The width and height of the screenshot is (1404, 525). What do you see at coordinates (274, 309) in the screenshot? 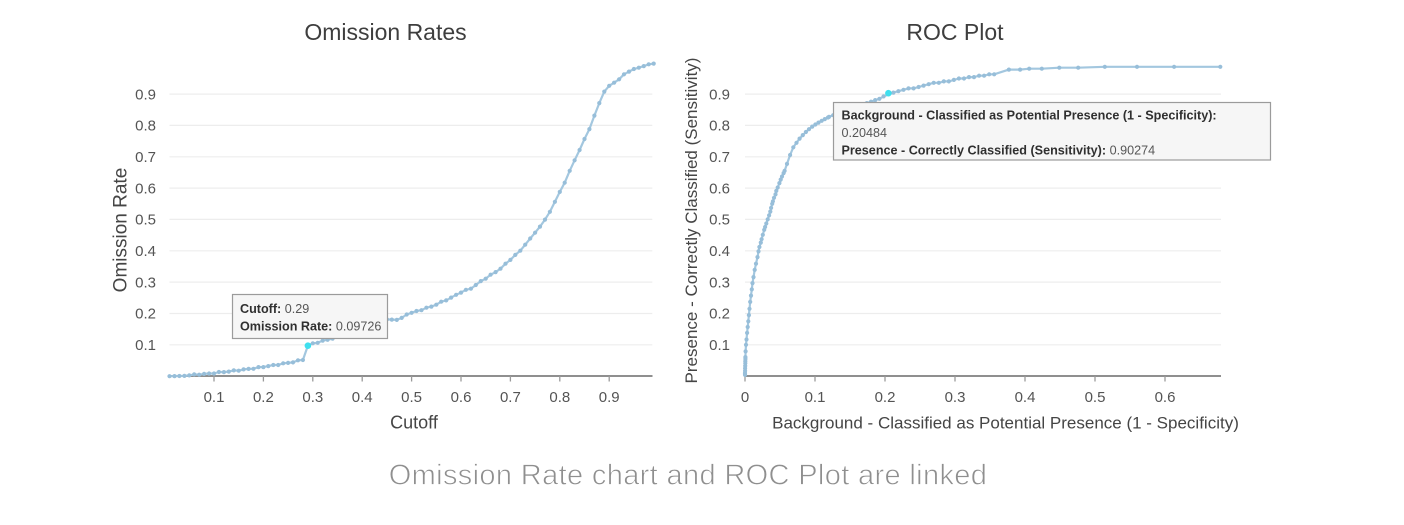
I see `svg-text: Cutoff: 0.29` at bounding box center [274, 309].